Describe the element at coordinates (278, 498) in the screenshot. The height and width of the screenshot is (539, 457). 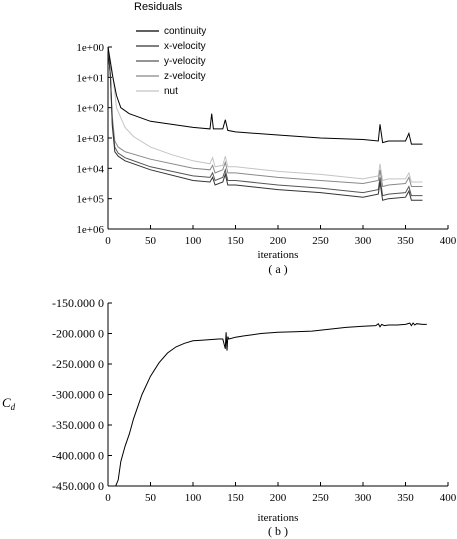
I see `cd-x-tick-label: 200` at that location.